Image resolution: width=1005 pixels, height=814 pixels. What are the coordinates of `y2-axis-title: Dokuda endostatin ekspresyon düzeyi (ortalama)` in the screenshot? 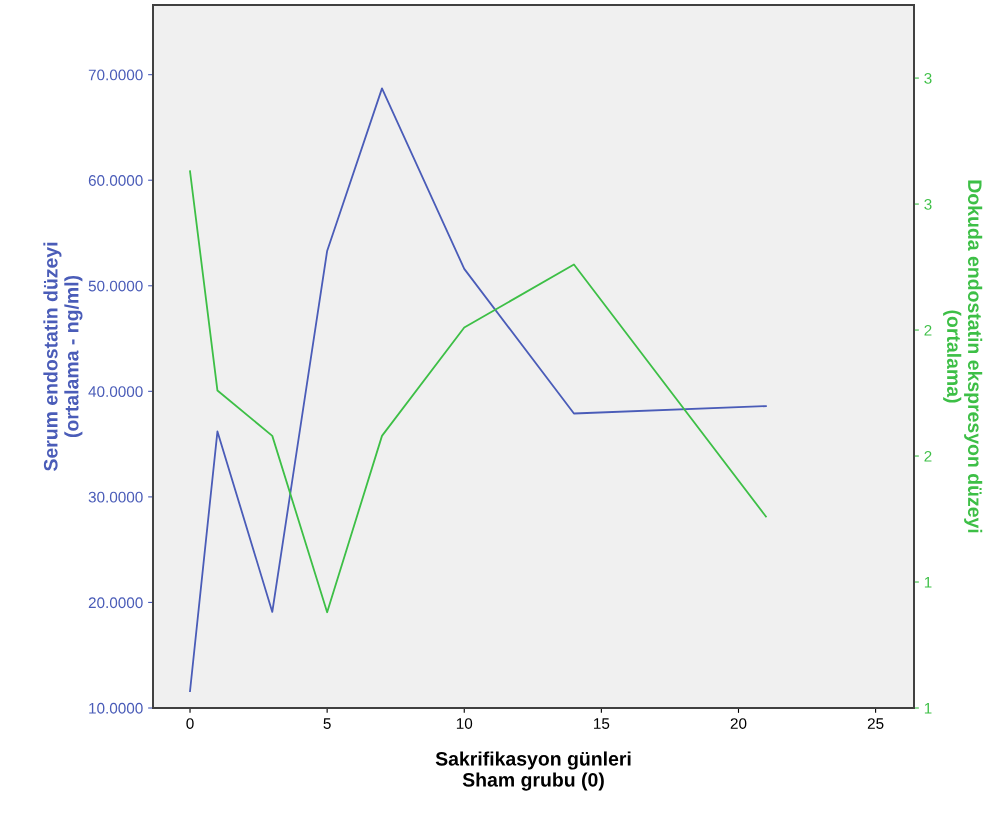 It's located at (963, 356).